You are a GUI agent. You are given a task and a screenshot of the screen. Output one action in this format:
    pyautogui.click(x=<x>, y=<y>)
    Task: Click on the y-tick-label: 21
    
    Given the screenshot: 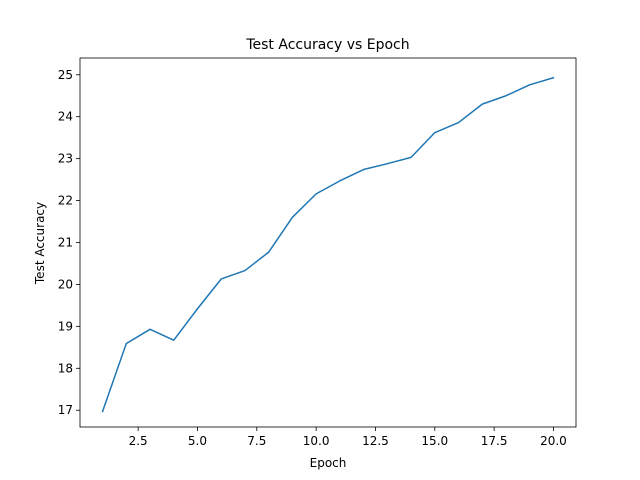 What is the action you would take?
    pyautogui.click(x=65, y=243)
    